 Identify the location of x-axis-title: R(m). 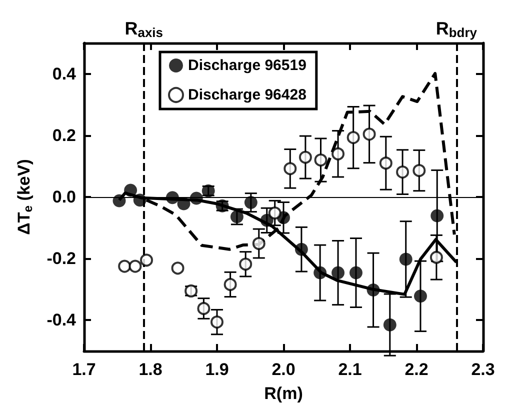
(283, 393).